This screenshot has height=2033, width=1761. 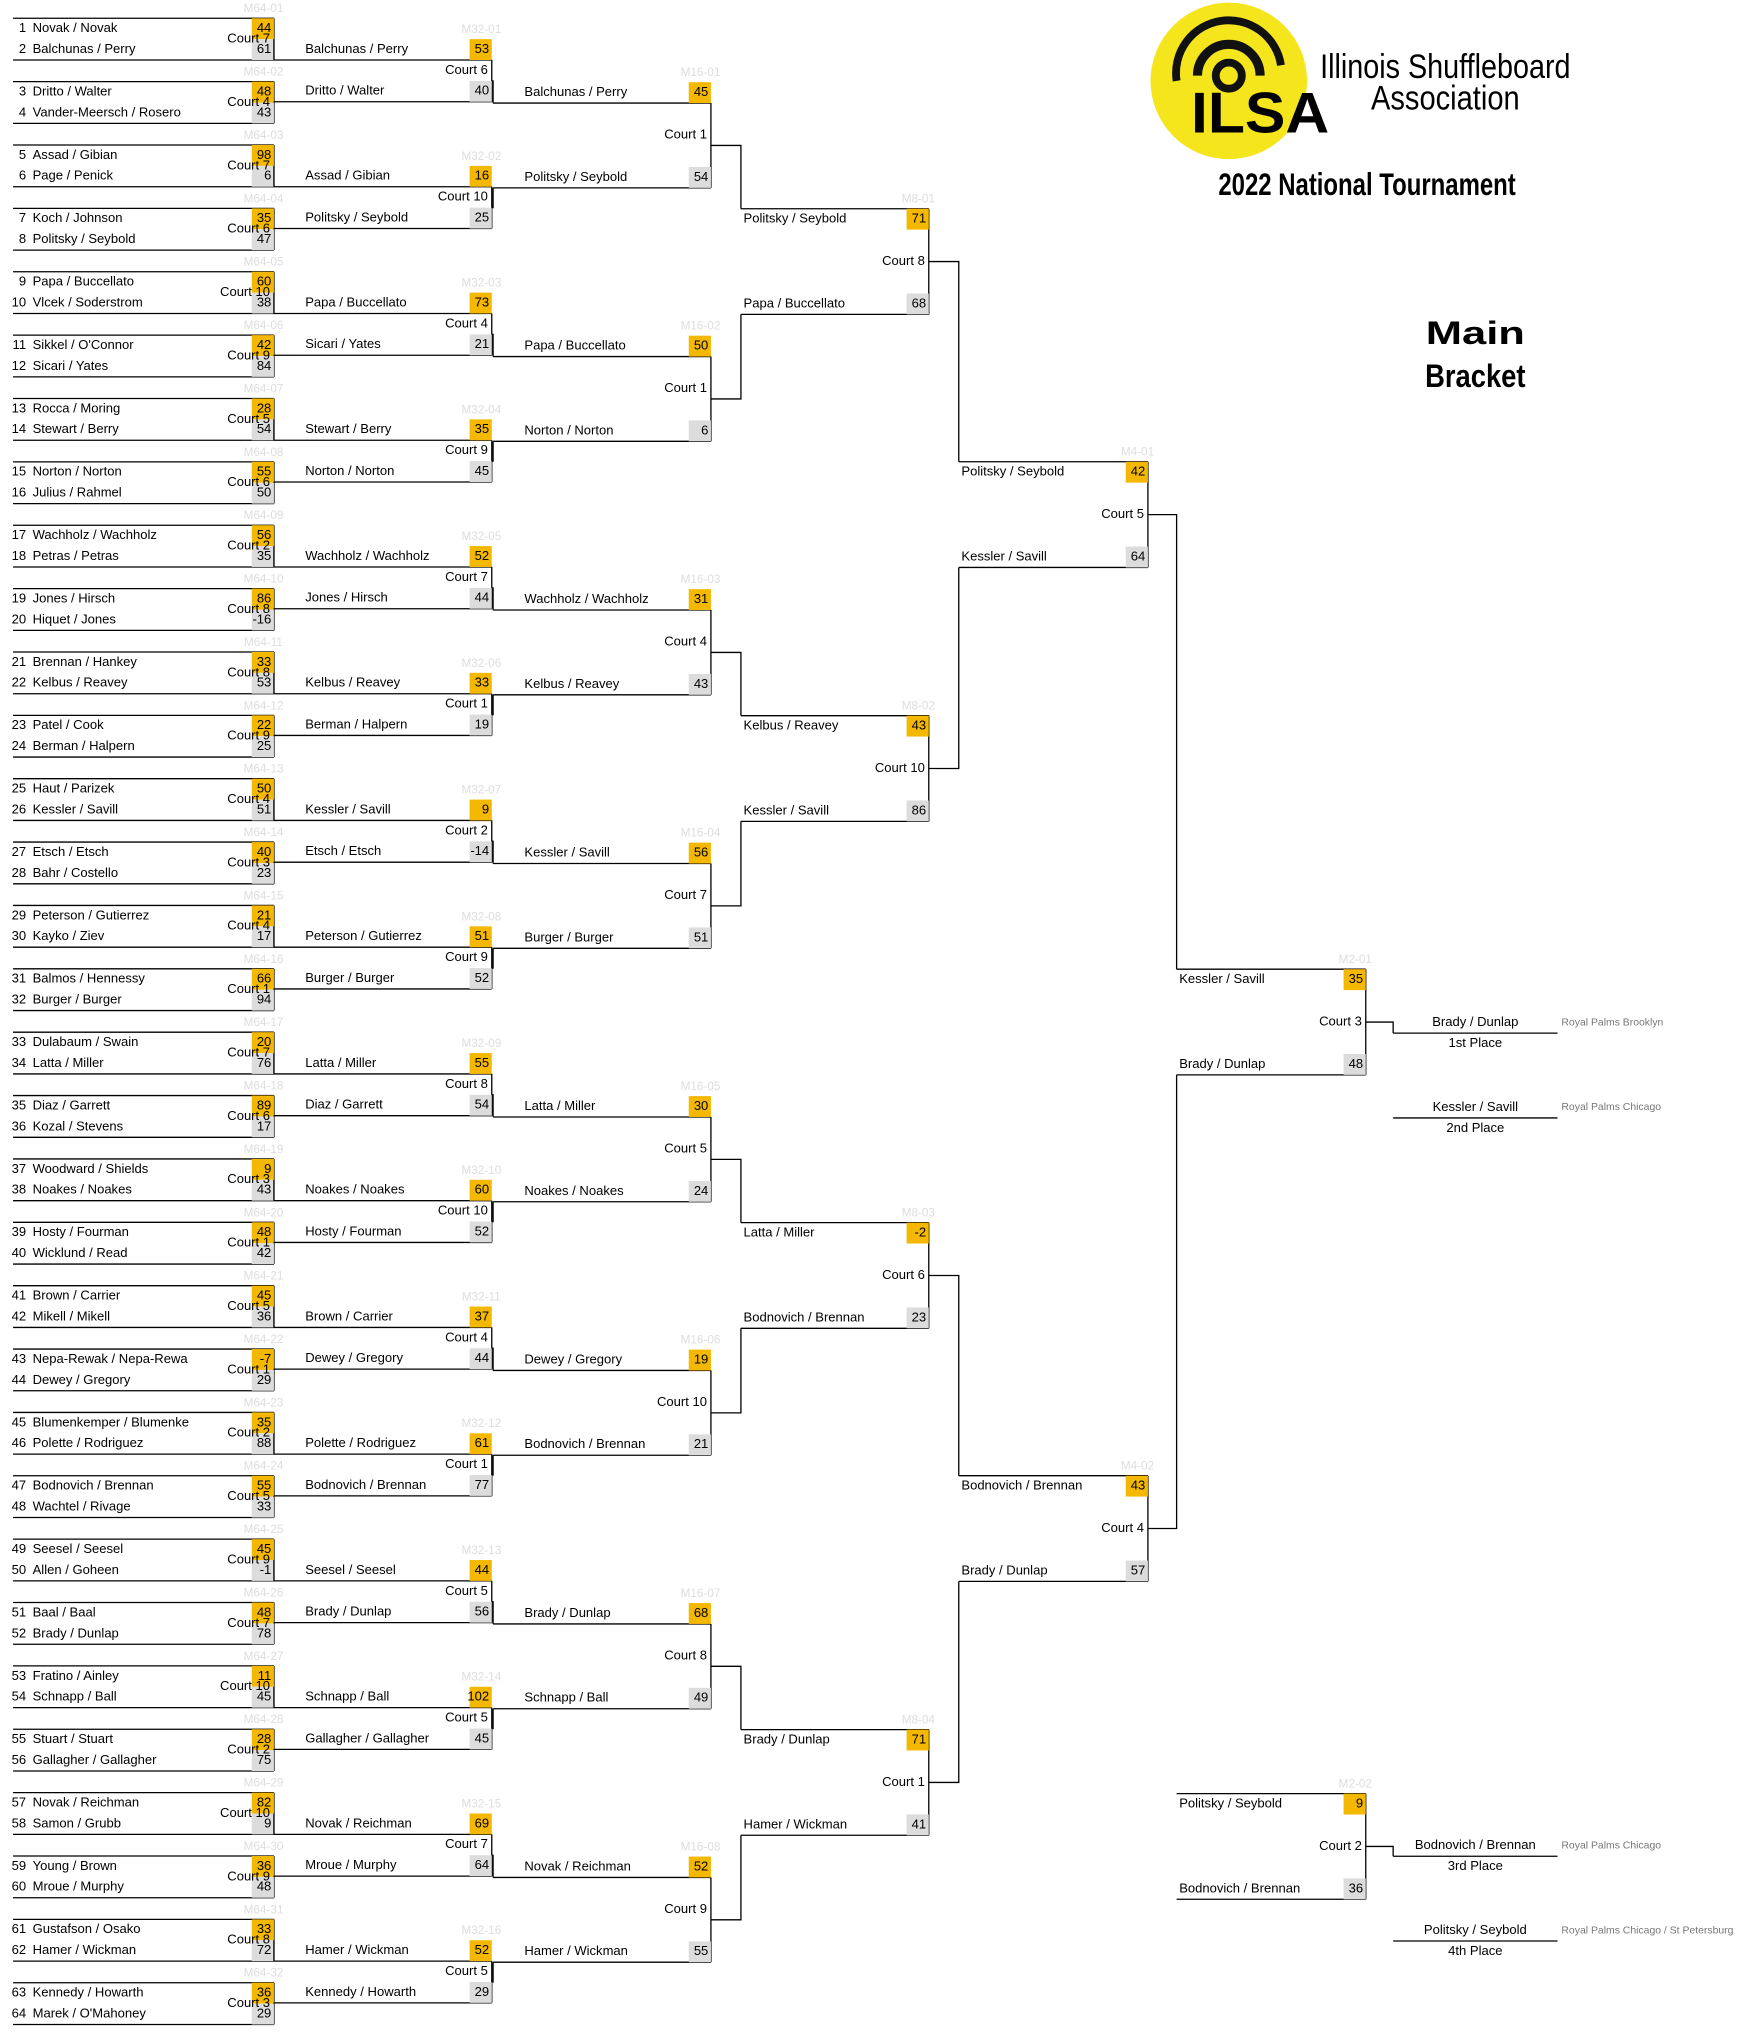 I want to click on logo-text: ILSA, so click(x=1260, y=114).